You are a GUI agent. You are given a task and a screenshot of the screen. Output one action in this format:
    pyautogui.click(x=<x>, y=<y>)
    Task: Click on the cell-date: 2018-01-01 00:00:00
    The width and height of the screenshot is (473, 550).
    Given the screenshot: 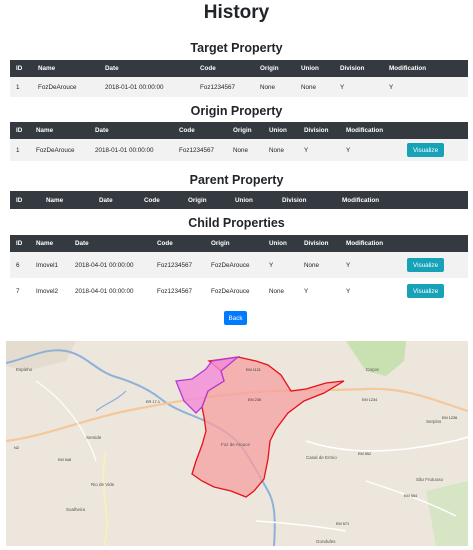 What is the action you would take?
    pyautogui.click(x=124, y=150)
    